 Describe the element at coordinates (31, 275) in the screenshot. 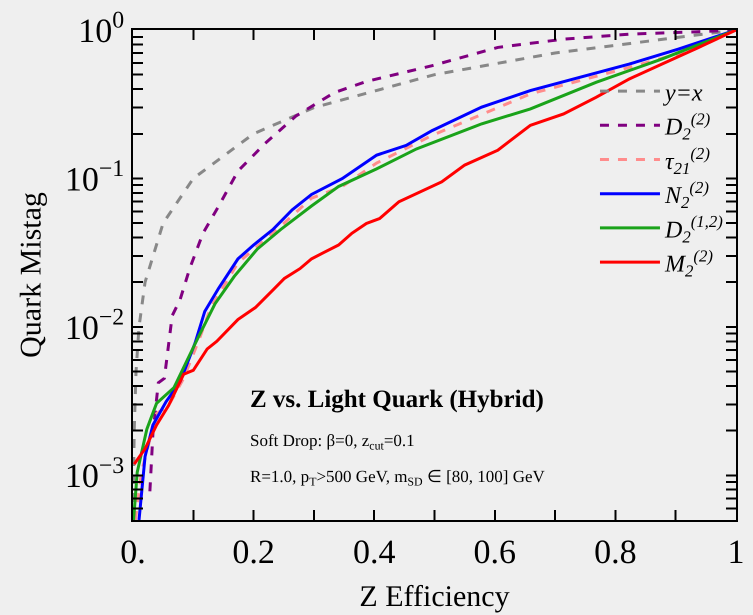

I see `y-axis-title: Quark Mistag` at that location.